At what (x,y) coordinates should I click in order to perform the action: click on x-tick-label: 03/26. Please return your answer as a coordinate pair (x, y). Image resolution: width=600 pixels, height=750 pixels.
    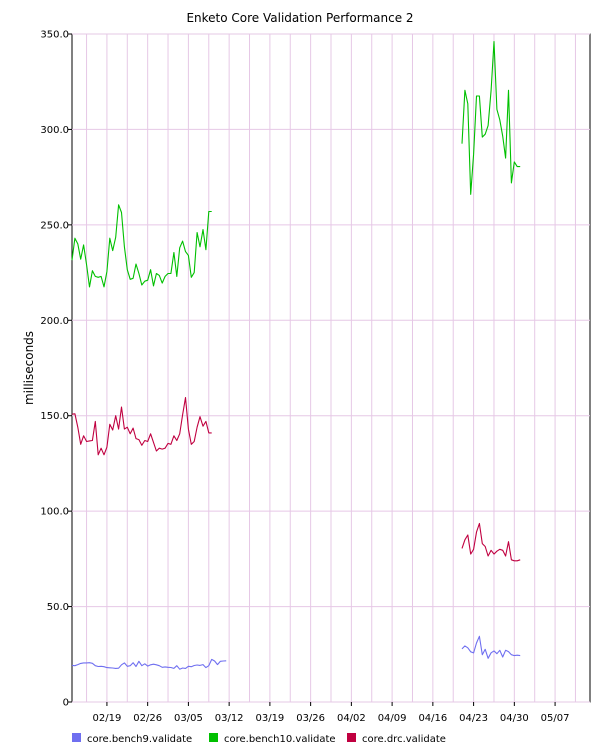
    Looking at the image, I should click on (310, 718).